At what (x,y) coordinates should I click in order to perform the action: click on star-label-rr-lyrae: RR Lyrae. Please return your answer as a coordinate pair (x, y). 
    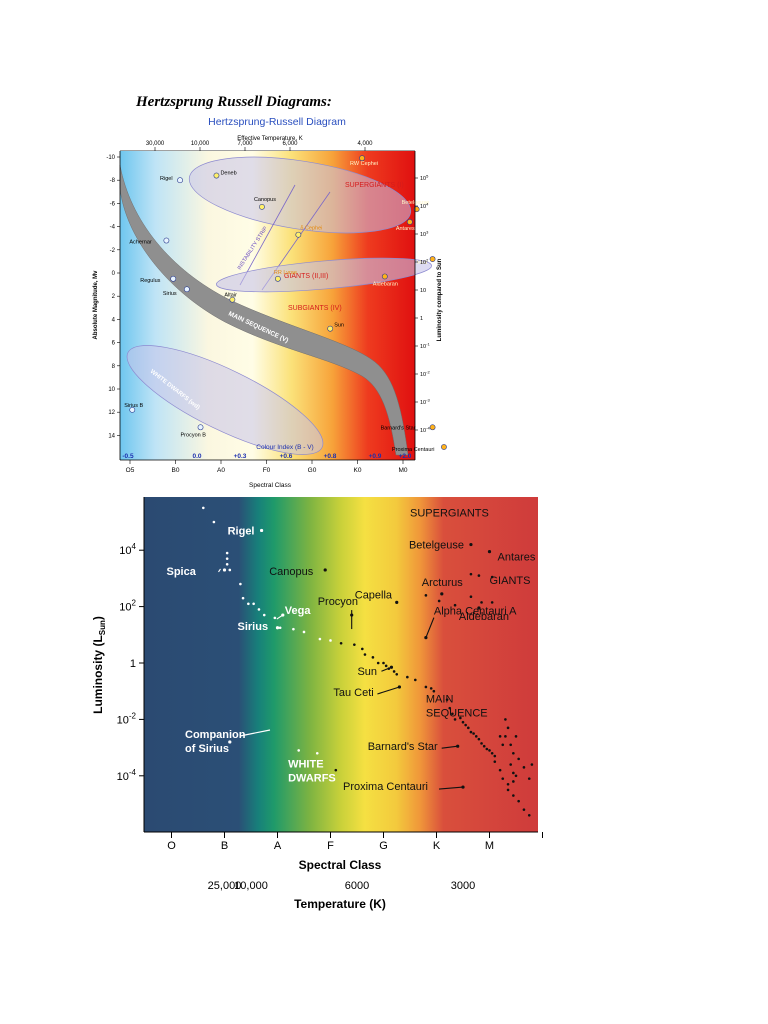
    Looking at the image, I should click on (285, 273).